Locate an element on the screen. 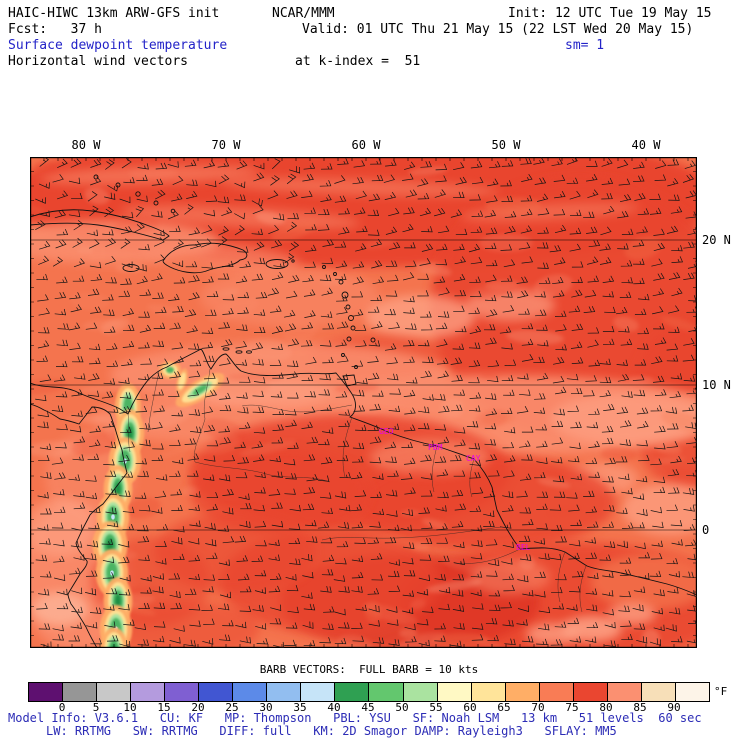 The width and height of the screenshot is (740, 740). lon-tick-label: 50 W is located at coordinates (506, 145).